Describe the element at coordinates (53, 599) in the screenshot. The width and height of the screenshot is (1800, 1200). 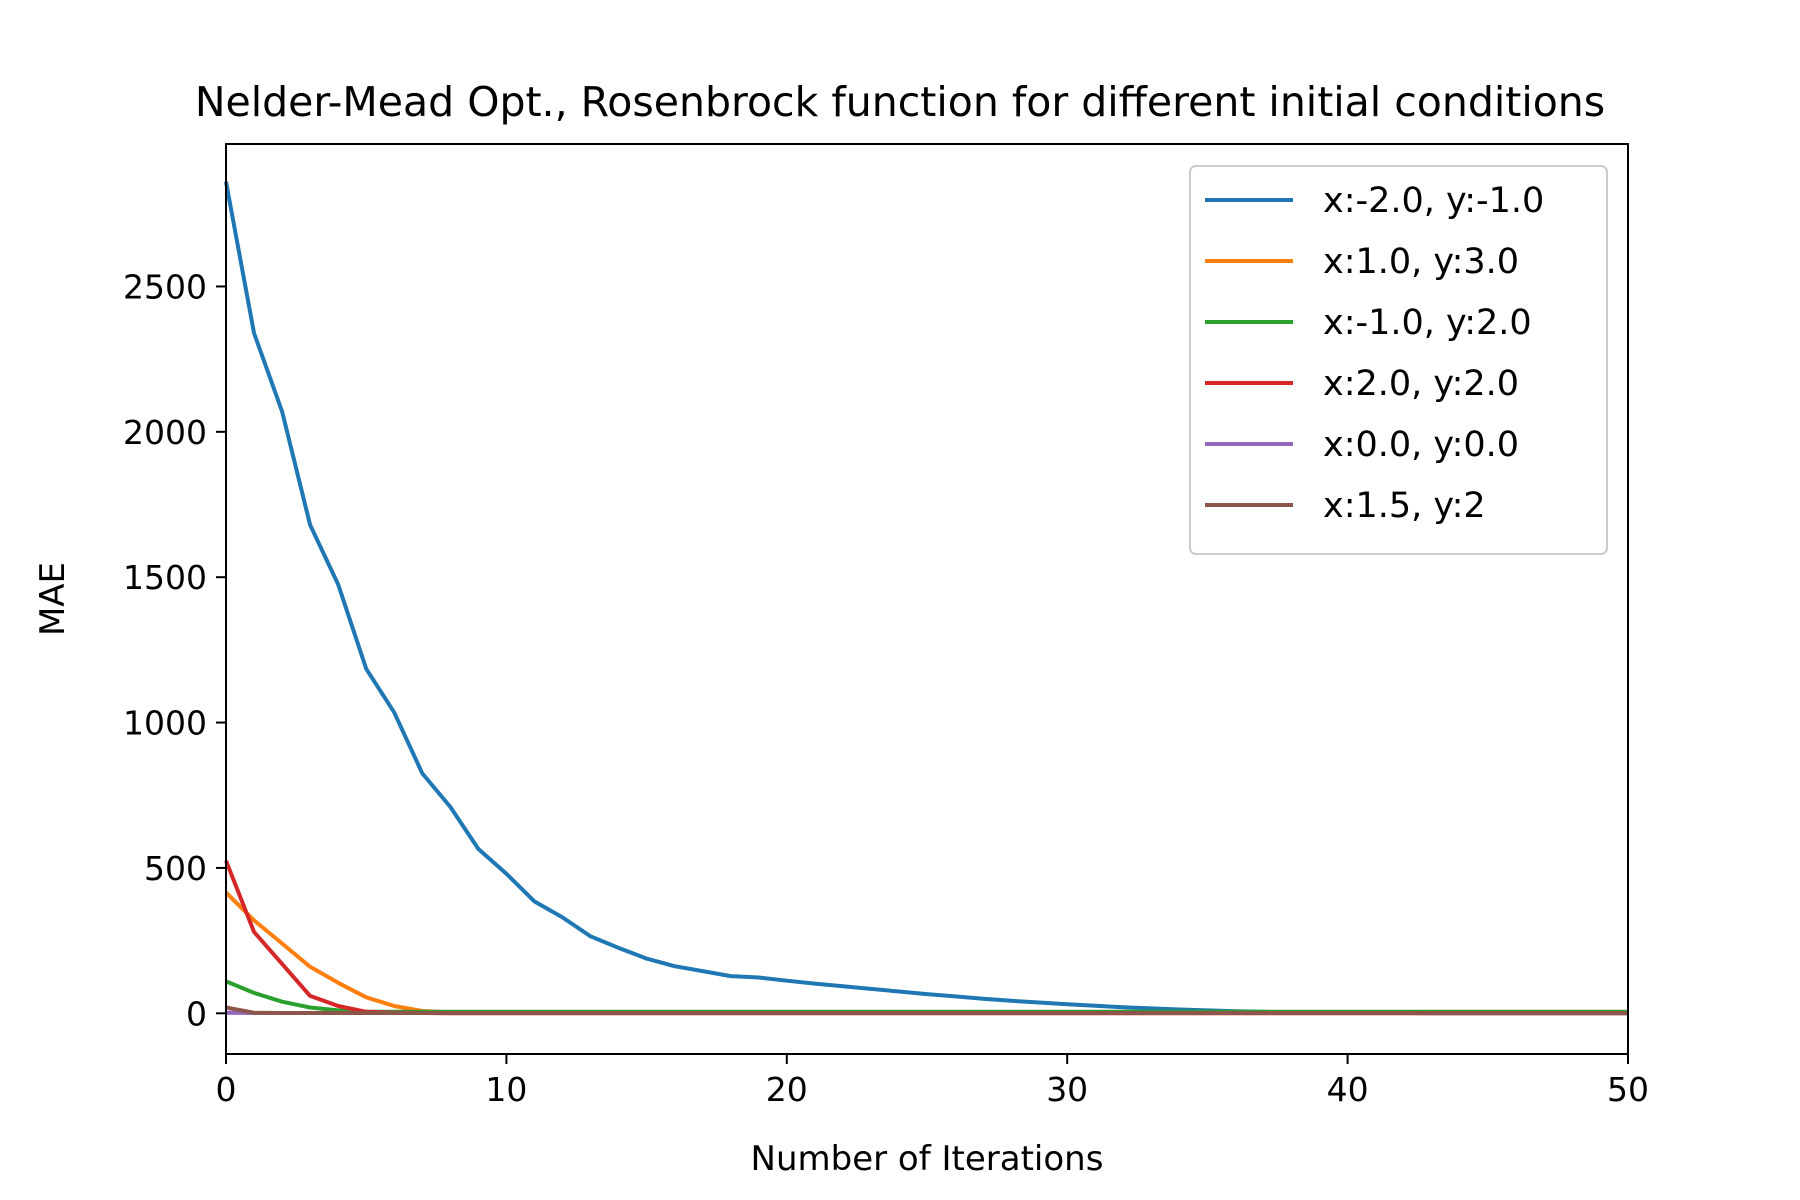
I see `y-axis-label: MAE` at that location.